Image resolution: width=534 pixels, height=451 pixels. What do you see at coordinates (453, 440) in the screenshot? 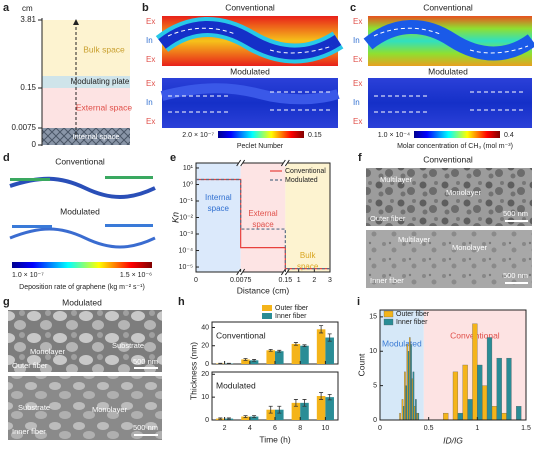
I see `x-axis-label: ID/IG` at bounding box center [453, 440].